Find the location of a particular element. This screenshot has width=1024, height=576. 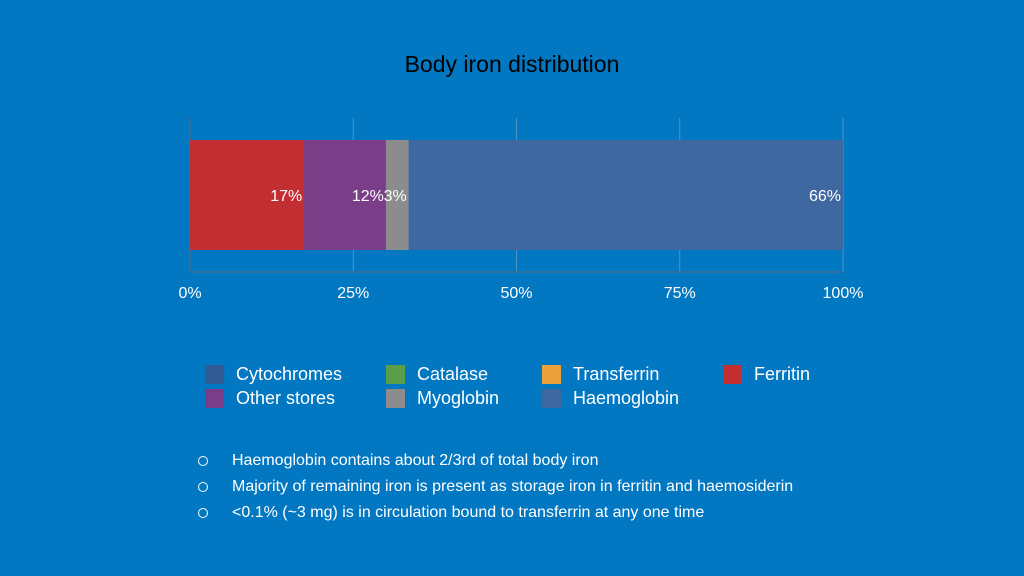

chart-bars is located at coordinates (516, 195).